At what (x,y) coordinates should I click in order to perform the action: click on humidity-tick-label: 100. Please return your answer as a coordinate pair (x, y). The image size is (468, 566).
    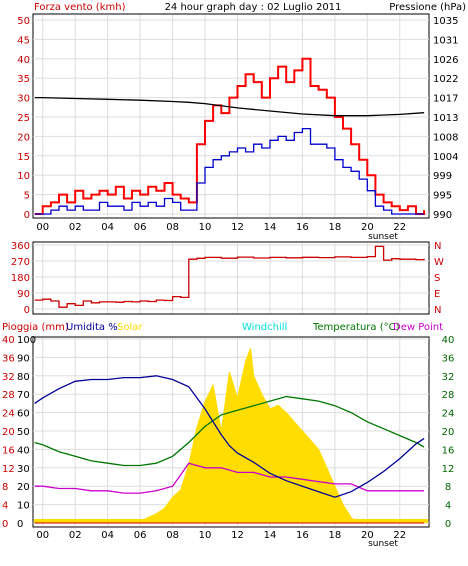
    Looking at the image, I should click on (26, 340).